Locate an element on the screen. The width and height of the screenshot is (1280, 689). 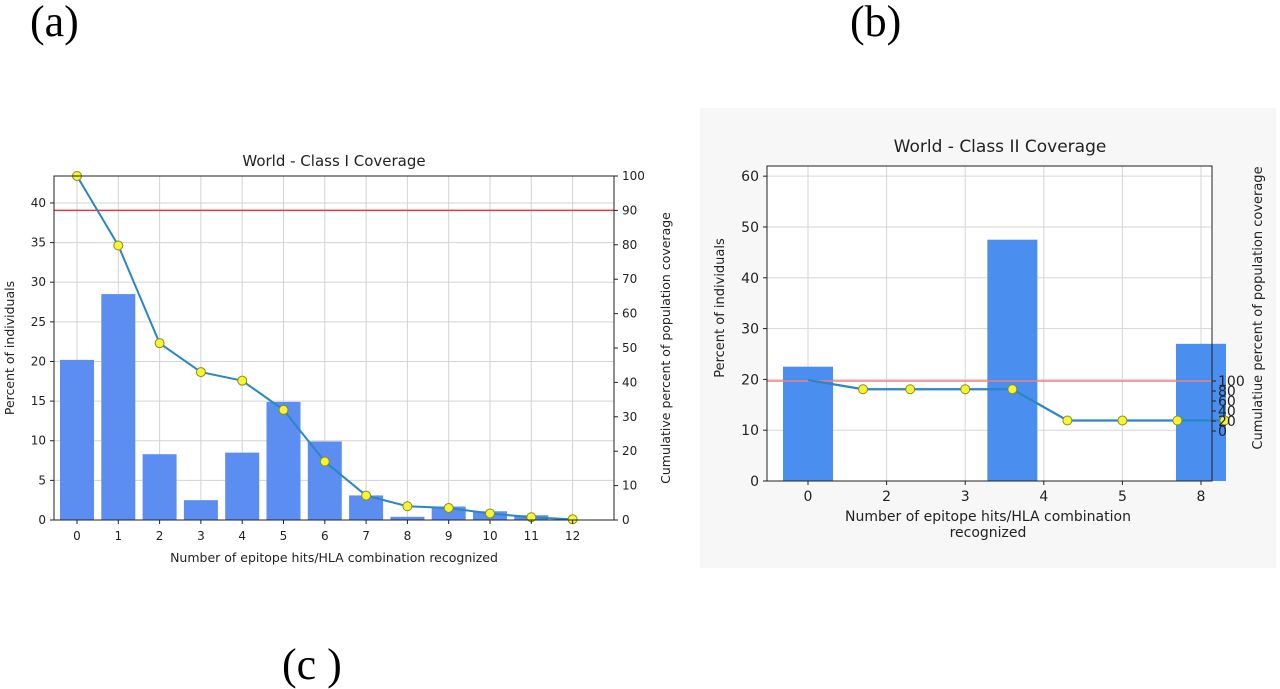
chart-title: World - Class II Coverage is located at coordinates (1000, 147).